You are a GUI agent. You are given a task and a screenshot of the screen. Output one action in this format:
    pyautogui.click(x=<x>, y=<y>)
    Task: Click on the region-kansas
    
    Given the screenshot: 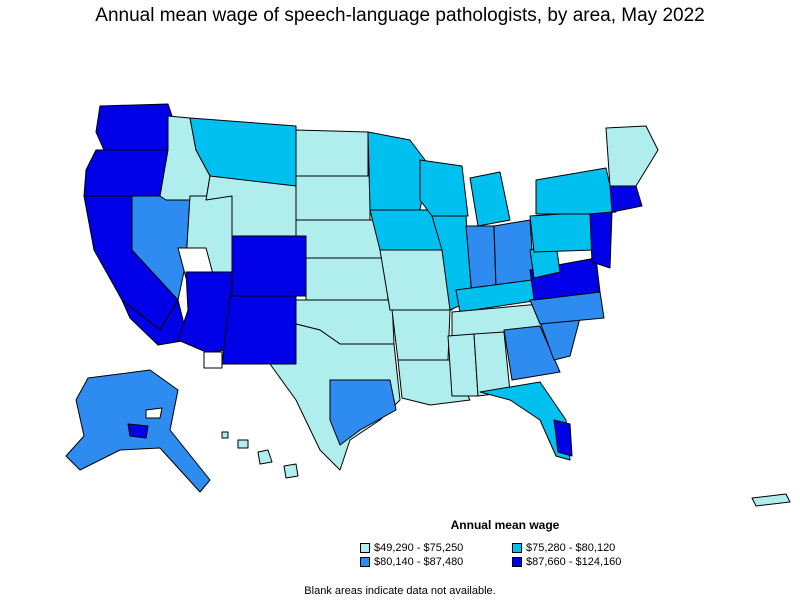 What is the action you would take?
    pyautogui.click(x=347, y=279)
    